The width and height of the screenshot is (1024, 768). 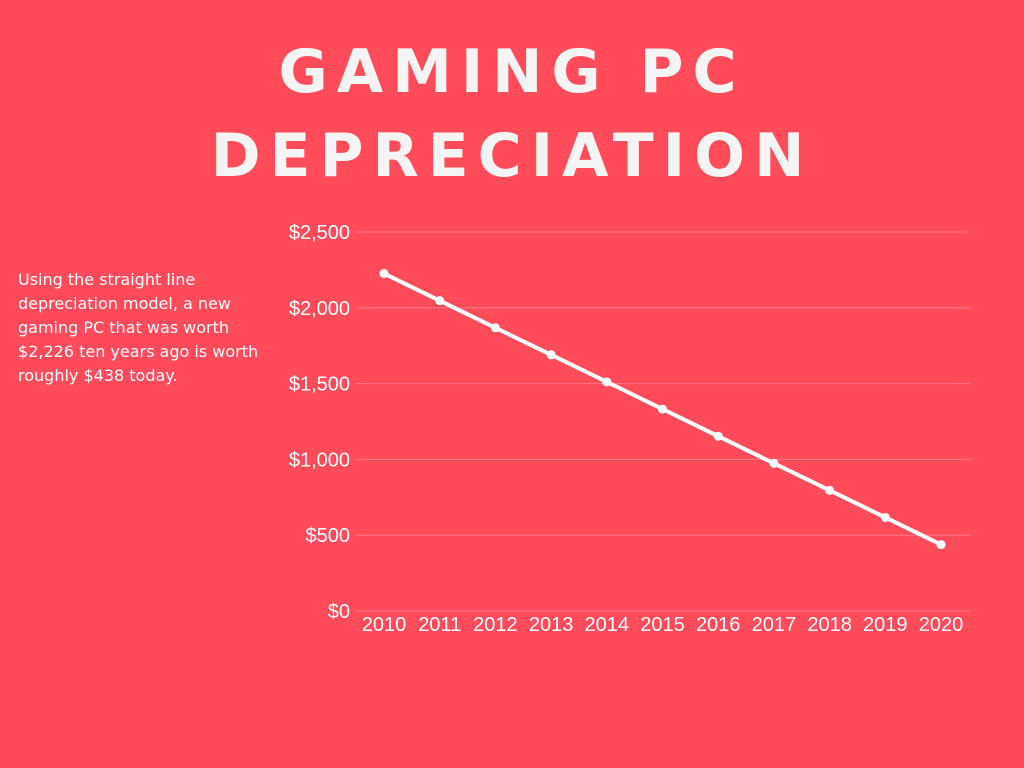 I want to click on y-tick-label: $1,500, so click(x=319, y=385).